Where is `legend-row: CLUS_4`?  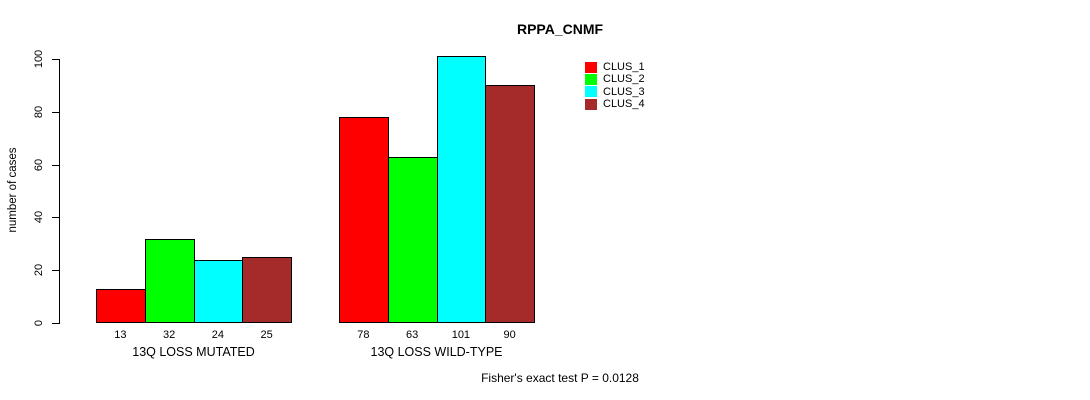 legend-row: CLUS_4 is located at coordinates (615, 104).